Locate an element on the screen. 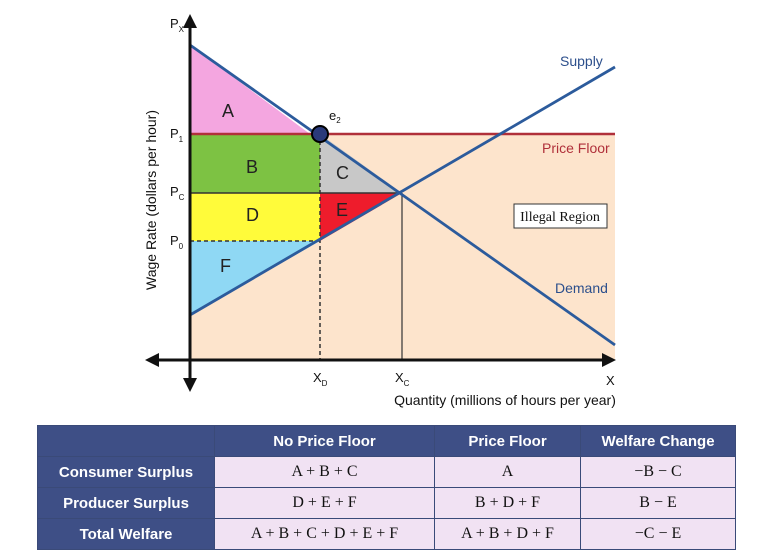 The height and width of the screenshot is (554, 768). table-row: Consumer Surplus A + B + C A −B − C is located at coordinates (386, 472).